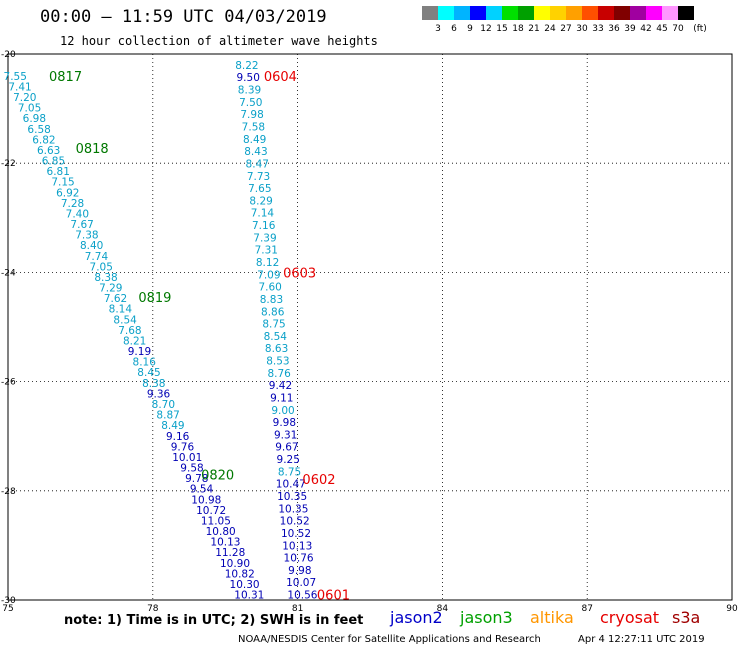 This screenshot has height=650, width=740. I want to click on colorbar-label: 21, so click(534, 29).